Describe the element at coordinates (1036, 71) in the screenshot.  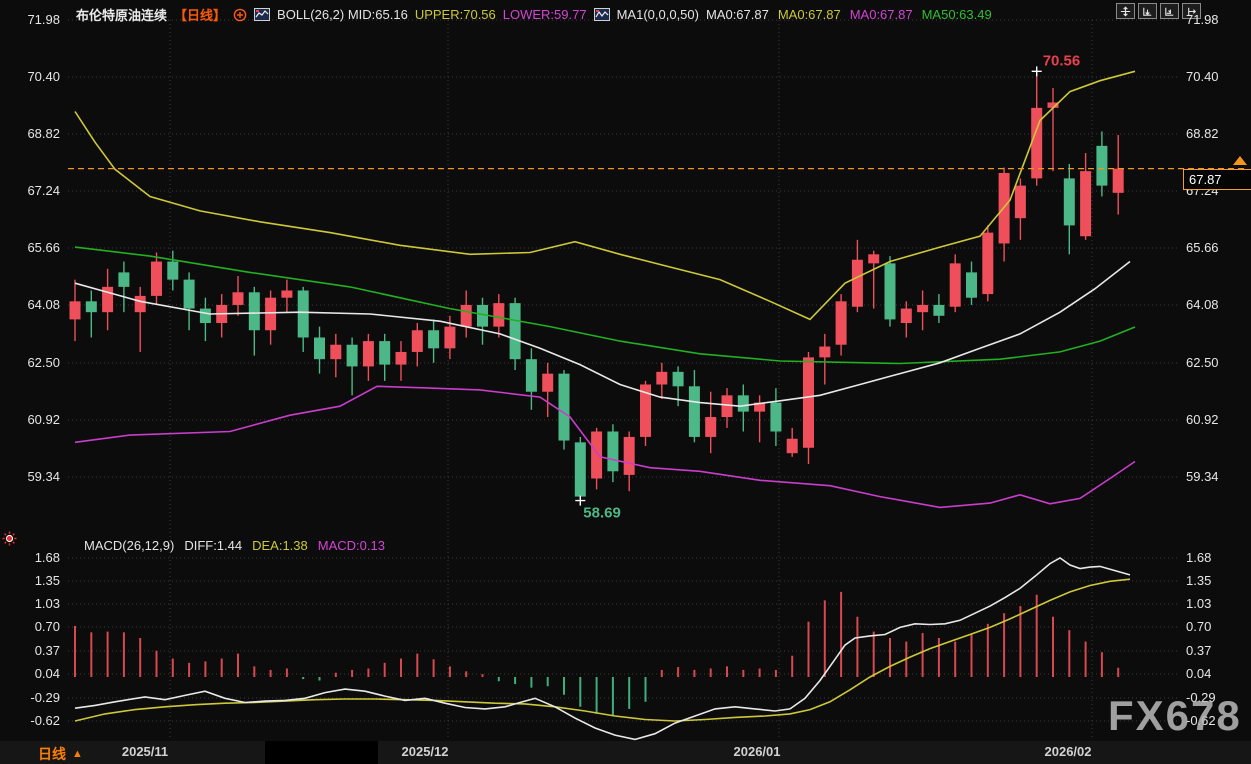
I see `high-cross-marker` at that location.